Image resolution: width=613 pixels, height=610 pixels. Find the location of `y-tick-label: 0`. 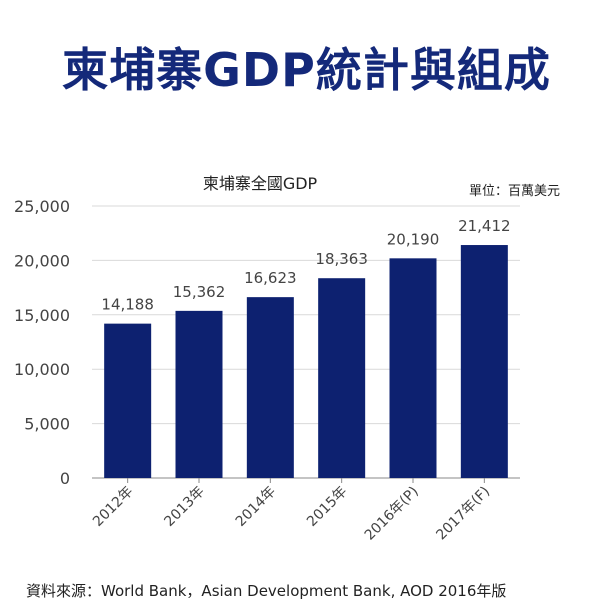

y-tick-label: 0 is located at coordinates (65, 478).